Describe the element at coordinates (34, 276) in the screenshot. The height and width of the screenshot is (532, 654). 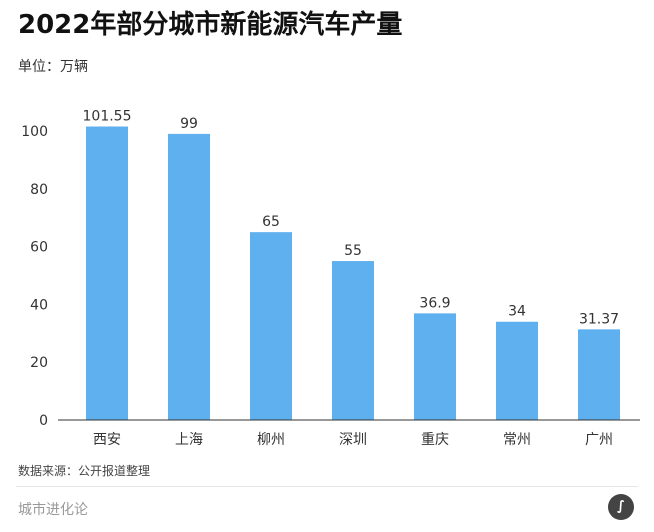
I see `y-axis: 0 20 40 60 80 100` at that location.